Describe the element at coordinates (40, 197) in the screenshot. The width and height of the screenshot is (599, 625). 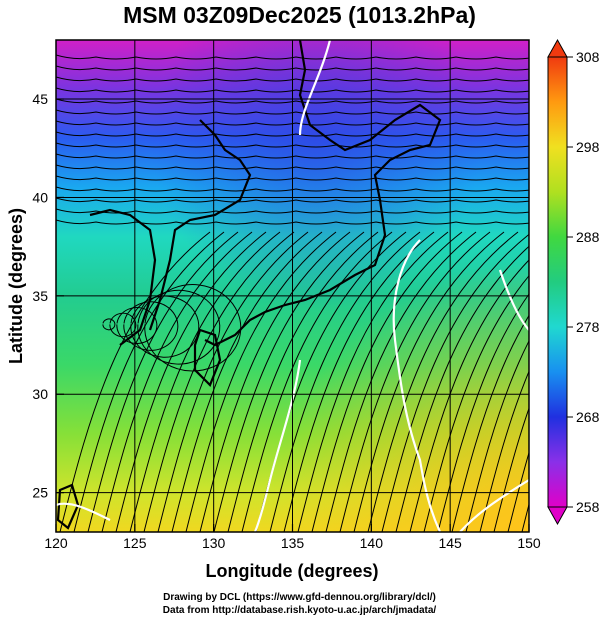
I see `y-tick-label: 40` at that location.